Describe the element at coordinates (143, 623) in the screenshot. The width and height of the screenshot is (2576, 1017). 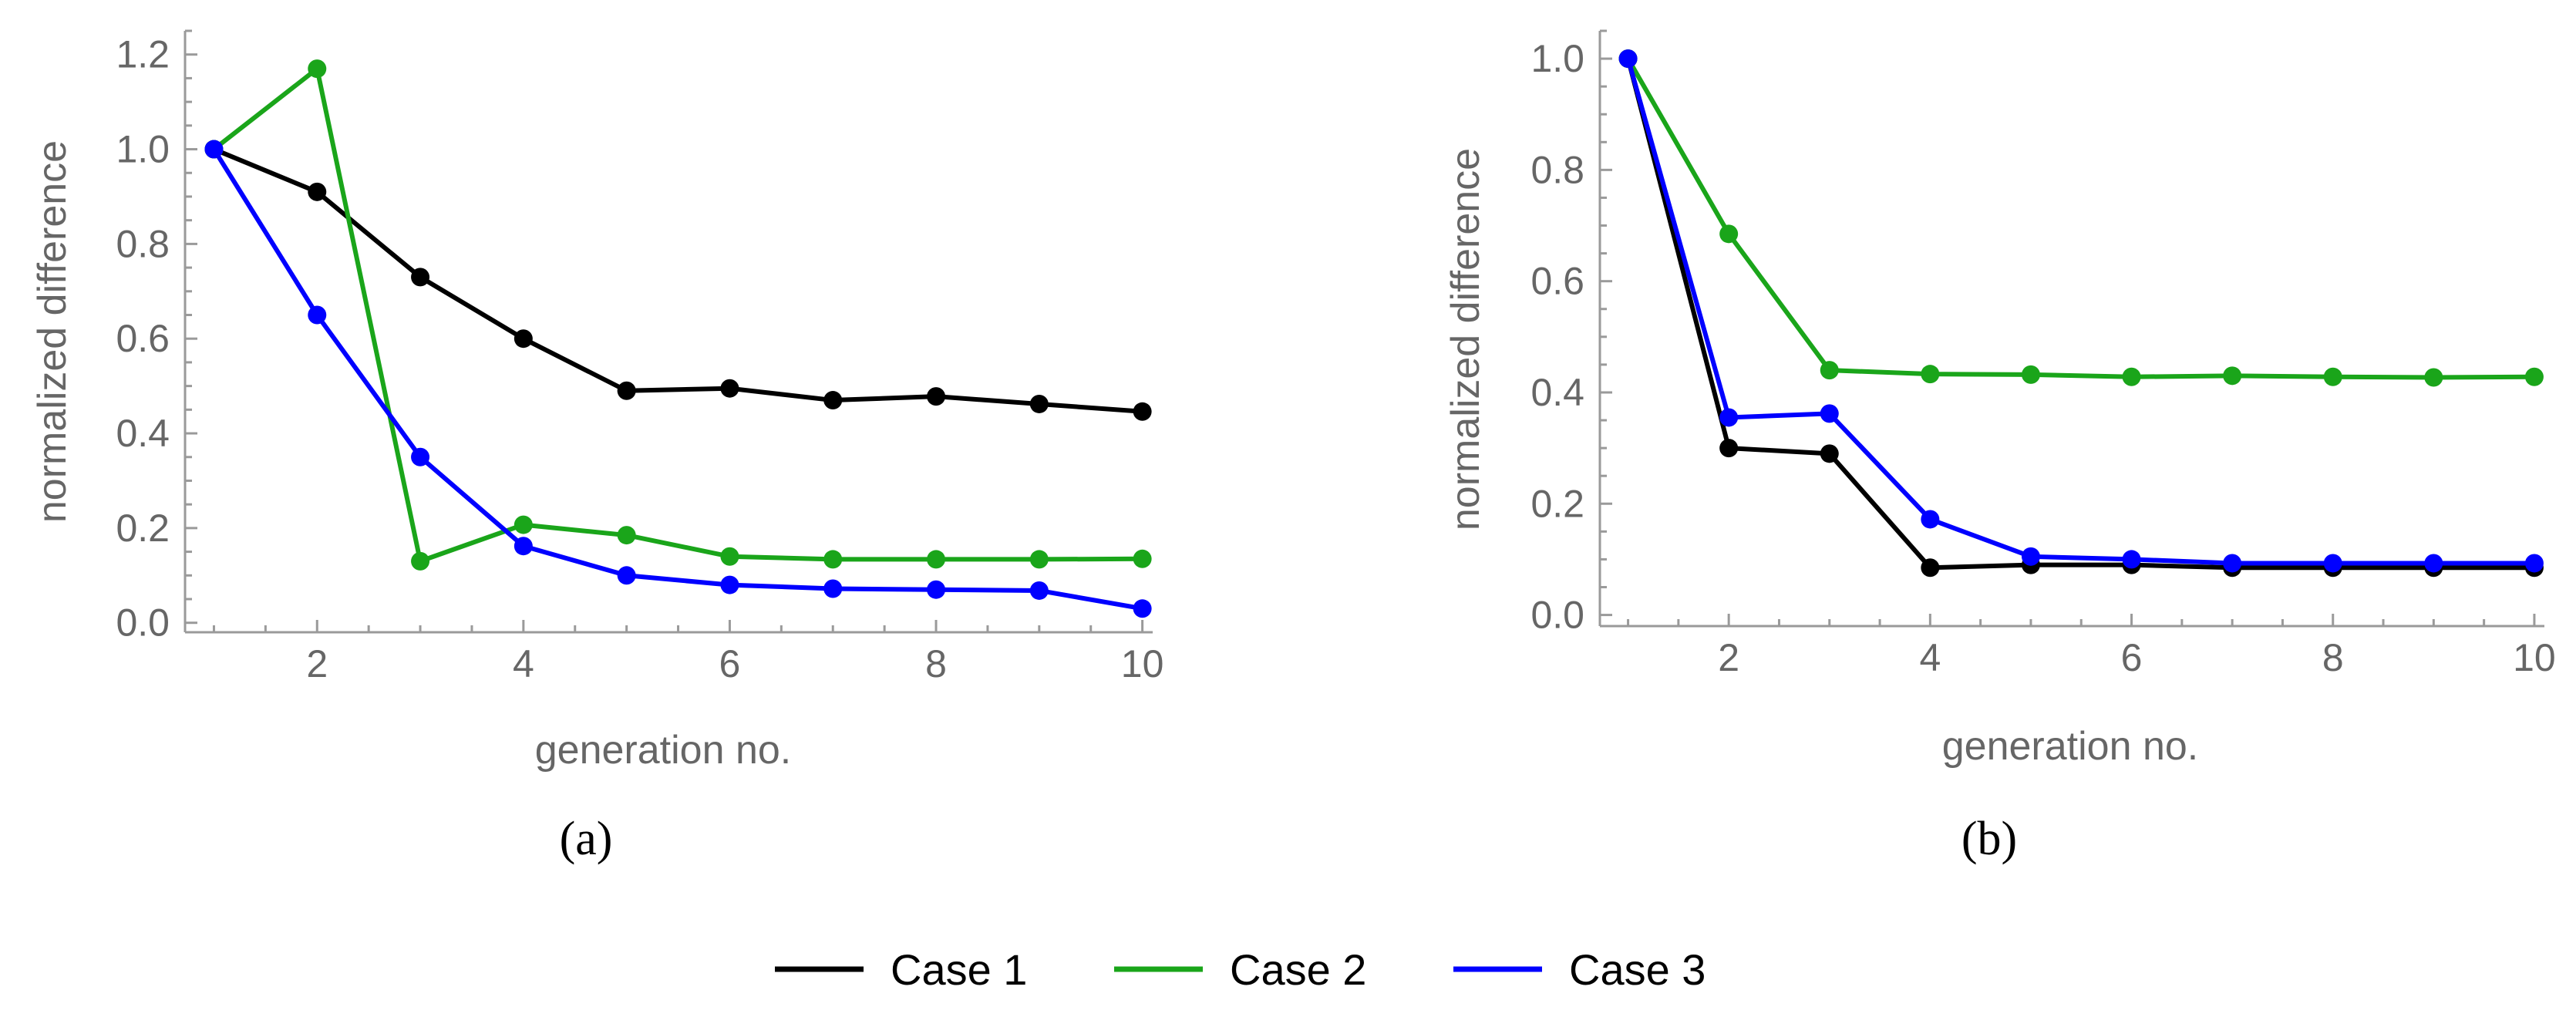
I see `y-tick-label-a: 0.0` at that location.